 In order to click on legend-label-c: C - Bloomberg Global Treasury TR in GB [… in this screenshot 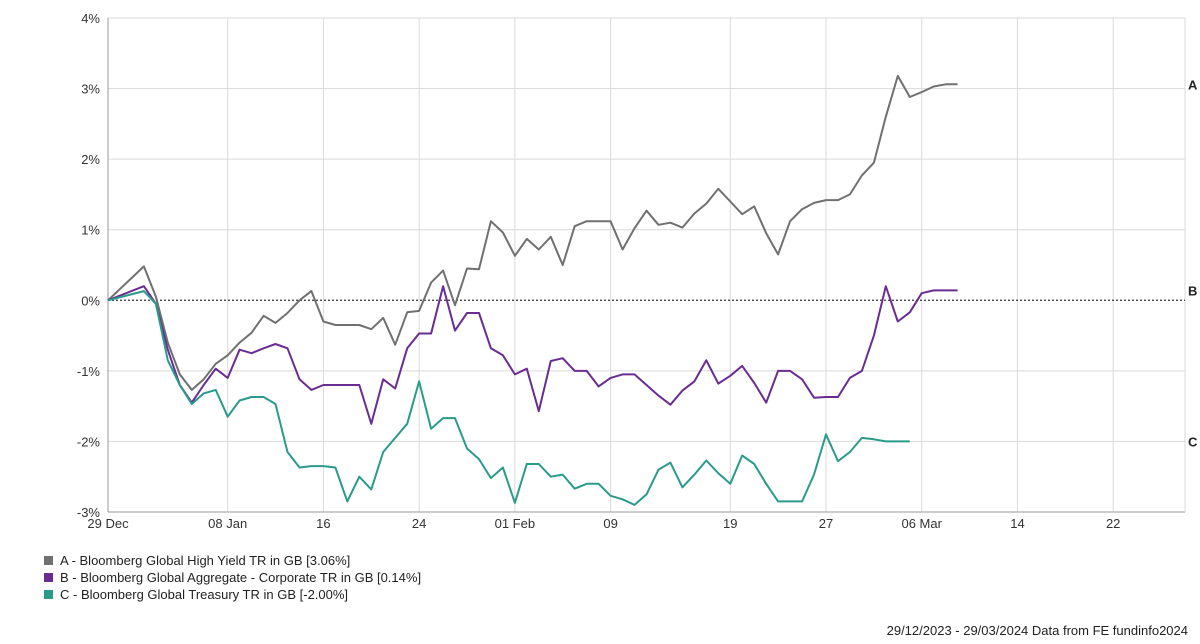, I will do `click(204, 594)`.